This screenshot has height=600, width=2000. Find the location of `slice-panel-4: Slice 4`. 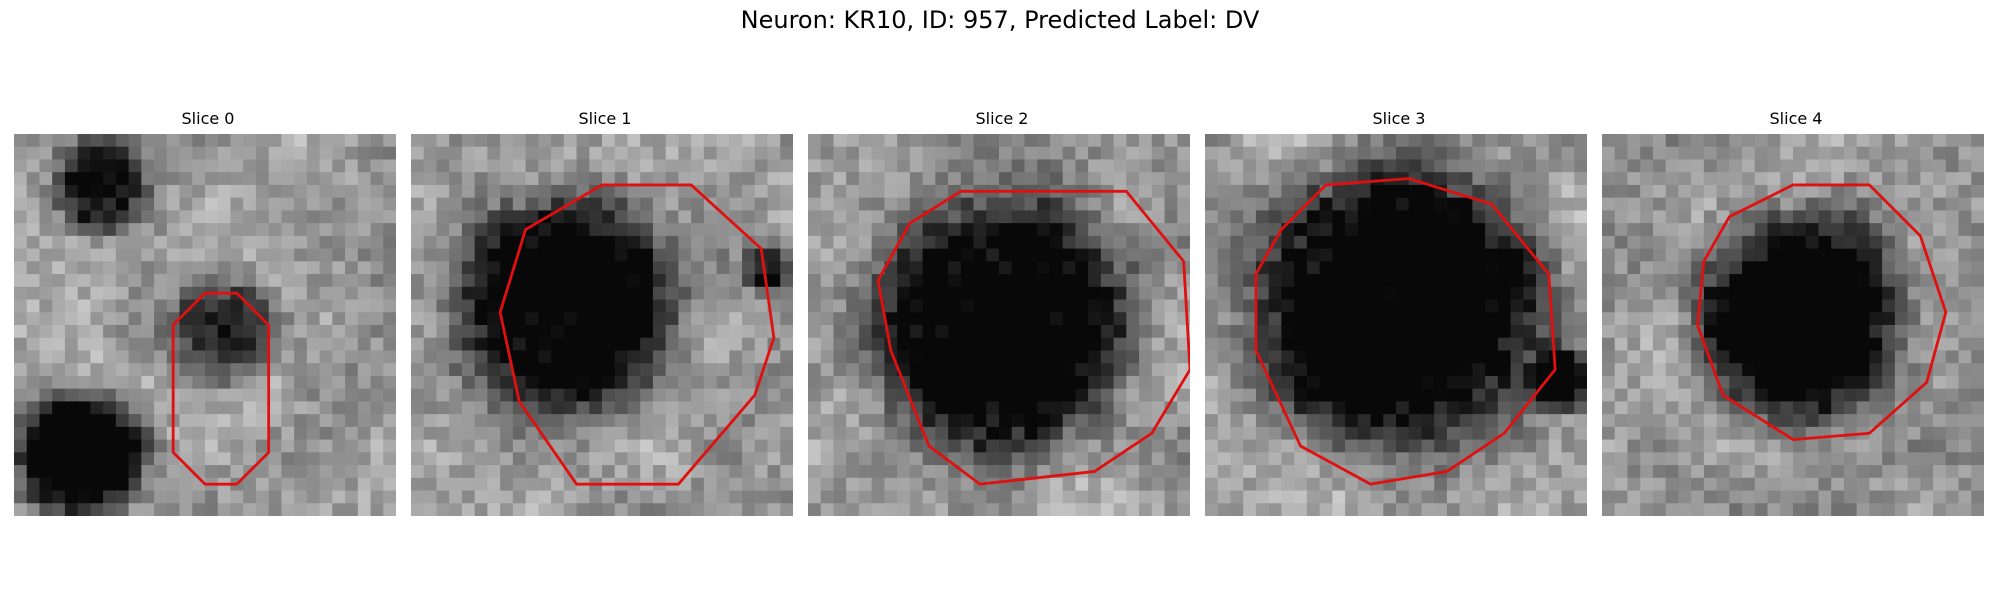

slice-panel-4: Slice 4 is located at coordinates (1796, 312).